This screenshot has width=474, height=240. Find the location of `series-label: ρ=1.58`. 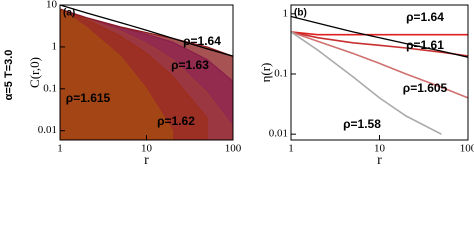

series-label: ρ=1.58 is located at coordinates (362, 124).